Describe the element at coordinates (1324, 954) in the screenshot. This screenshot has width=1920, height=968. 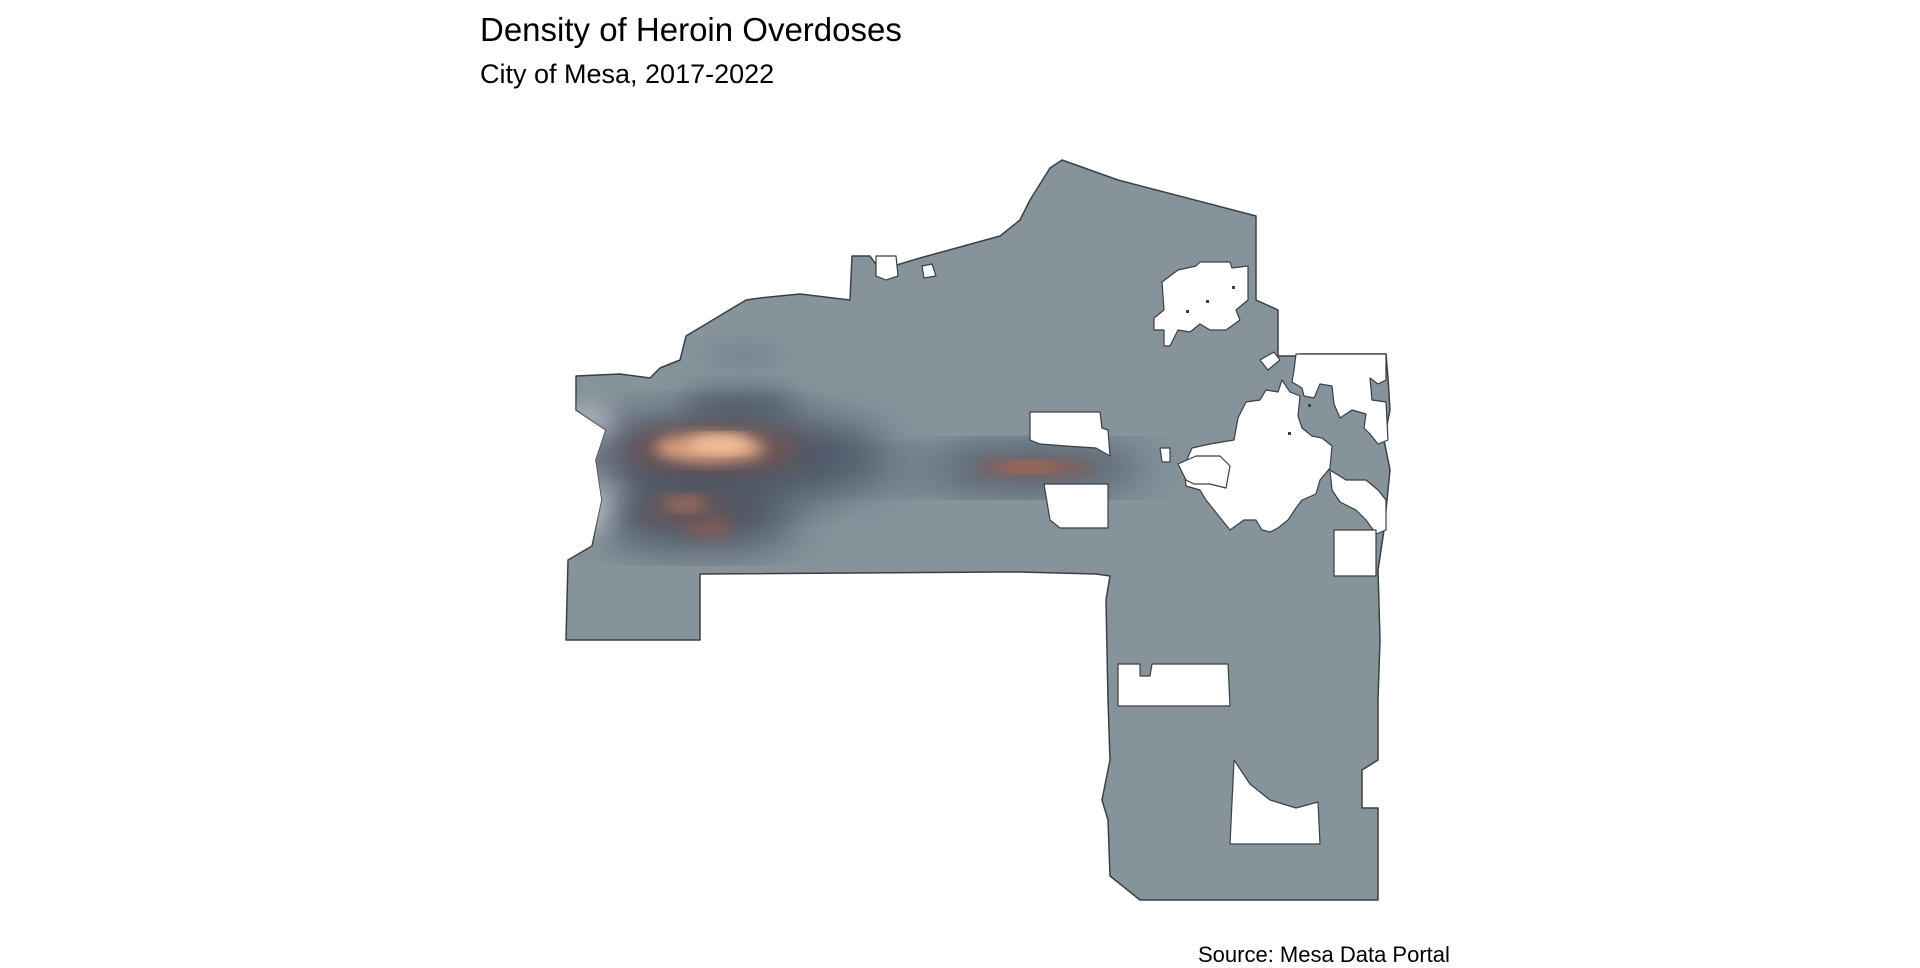
I see `map-caption: Source: Mesa Data Portal` at that location.